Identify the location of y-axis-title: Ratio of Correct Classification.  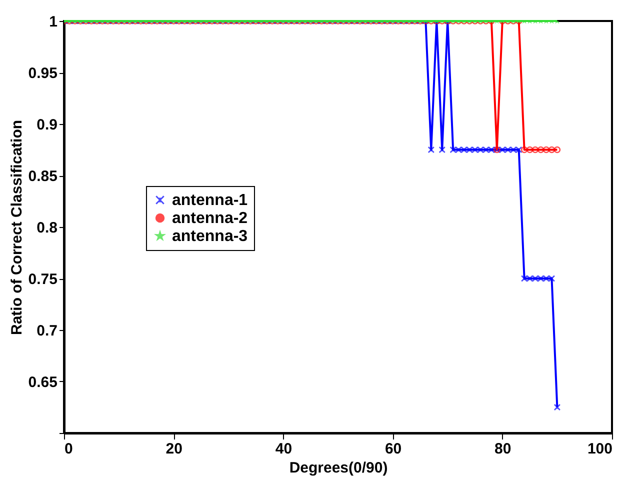
(17, 228).